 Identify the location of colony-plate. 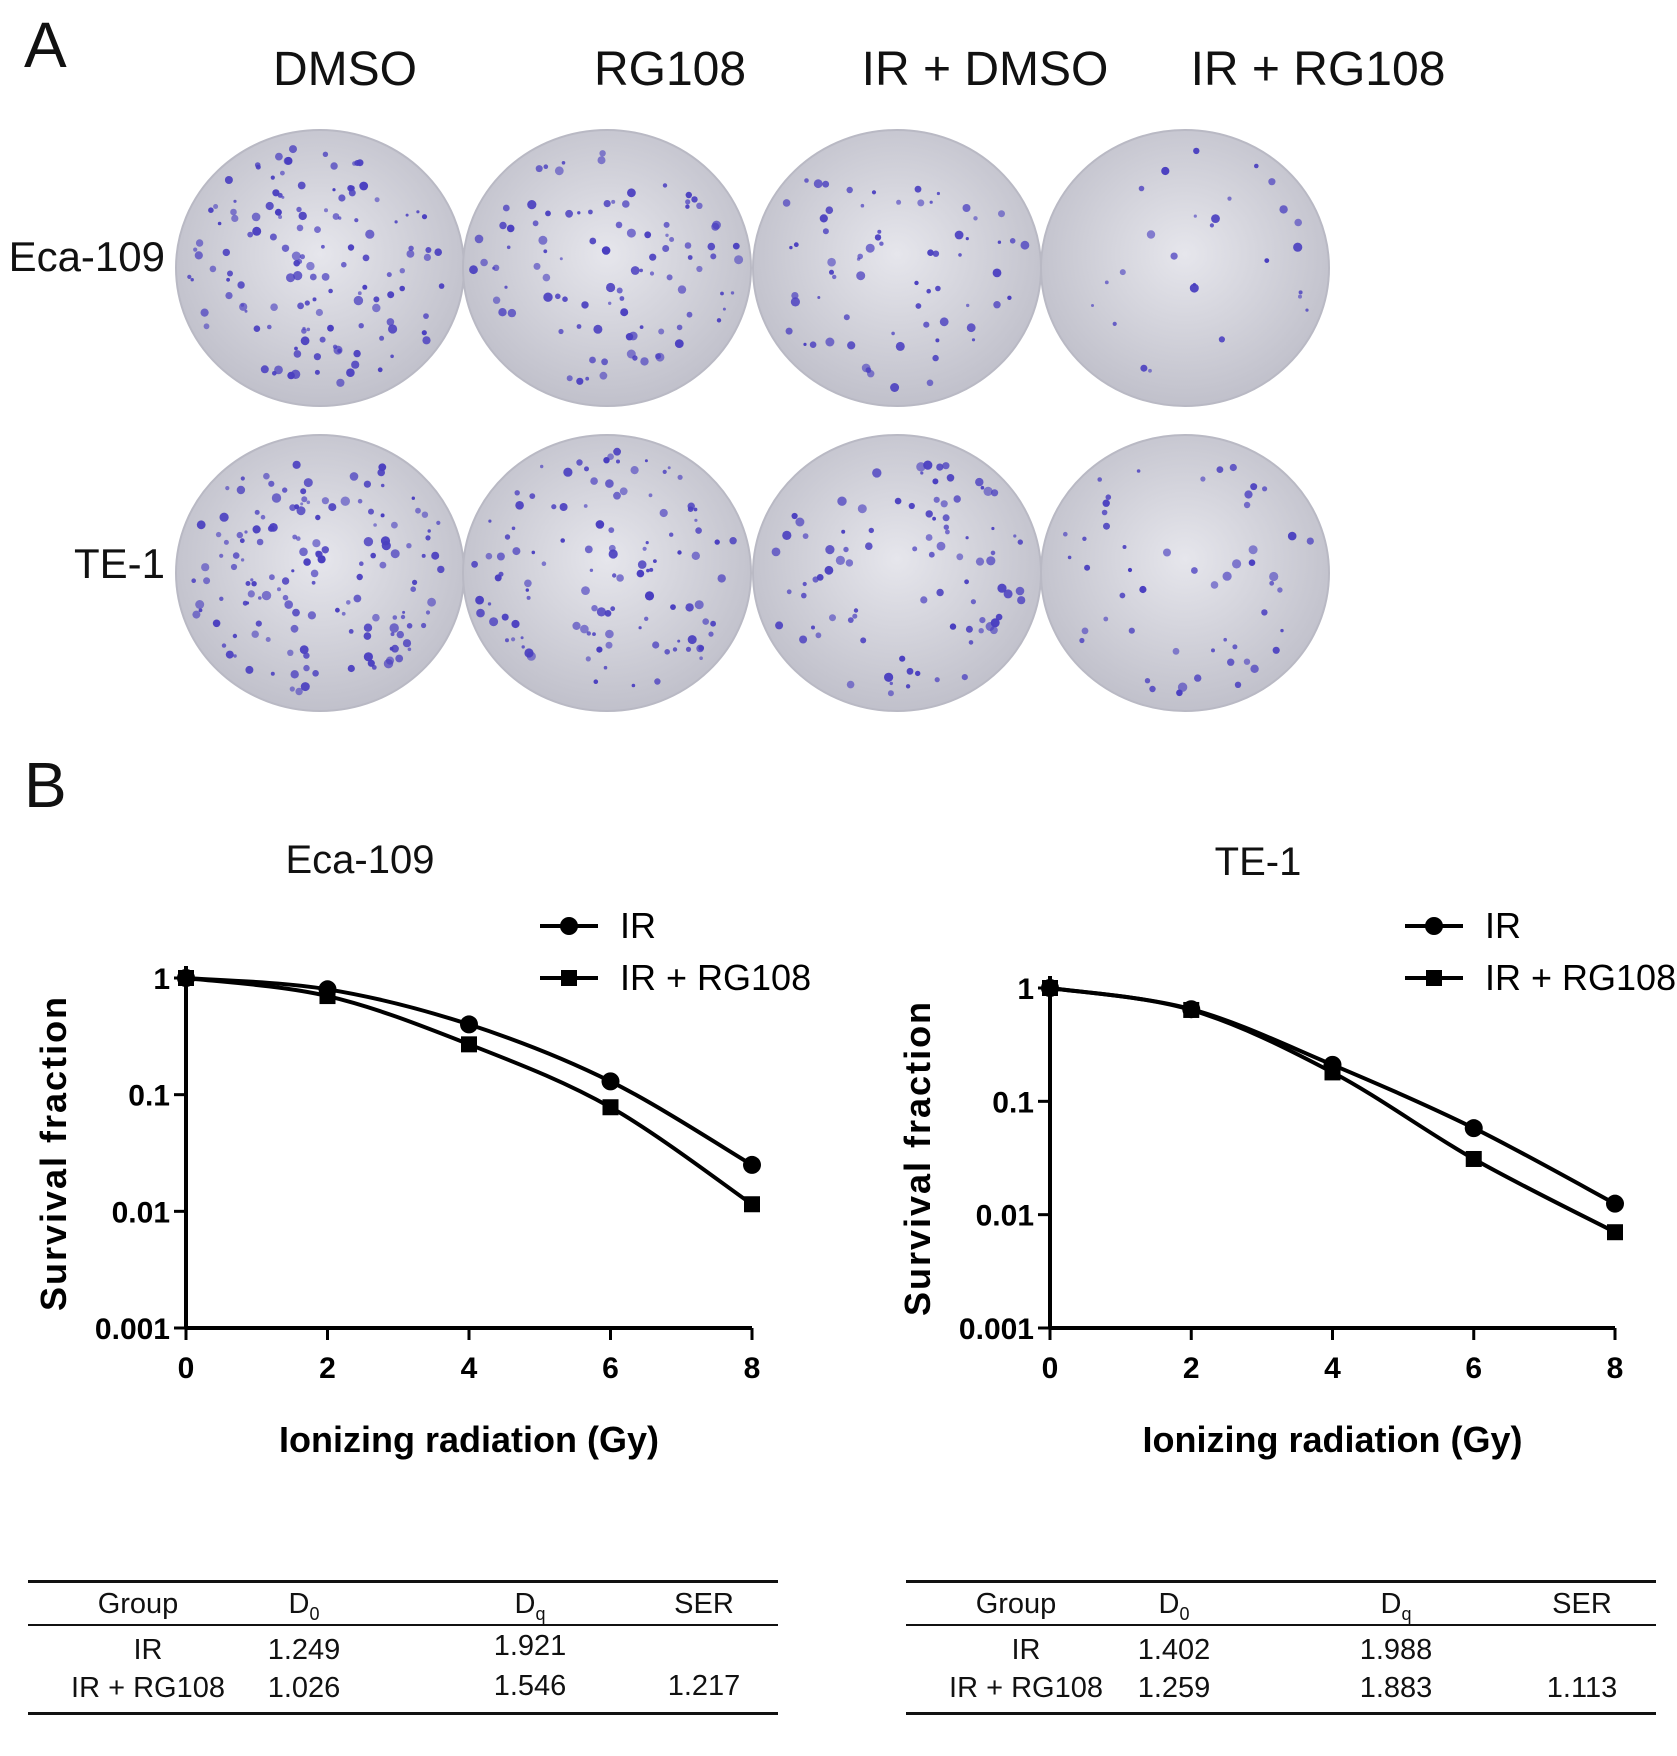
(897, 268).